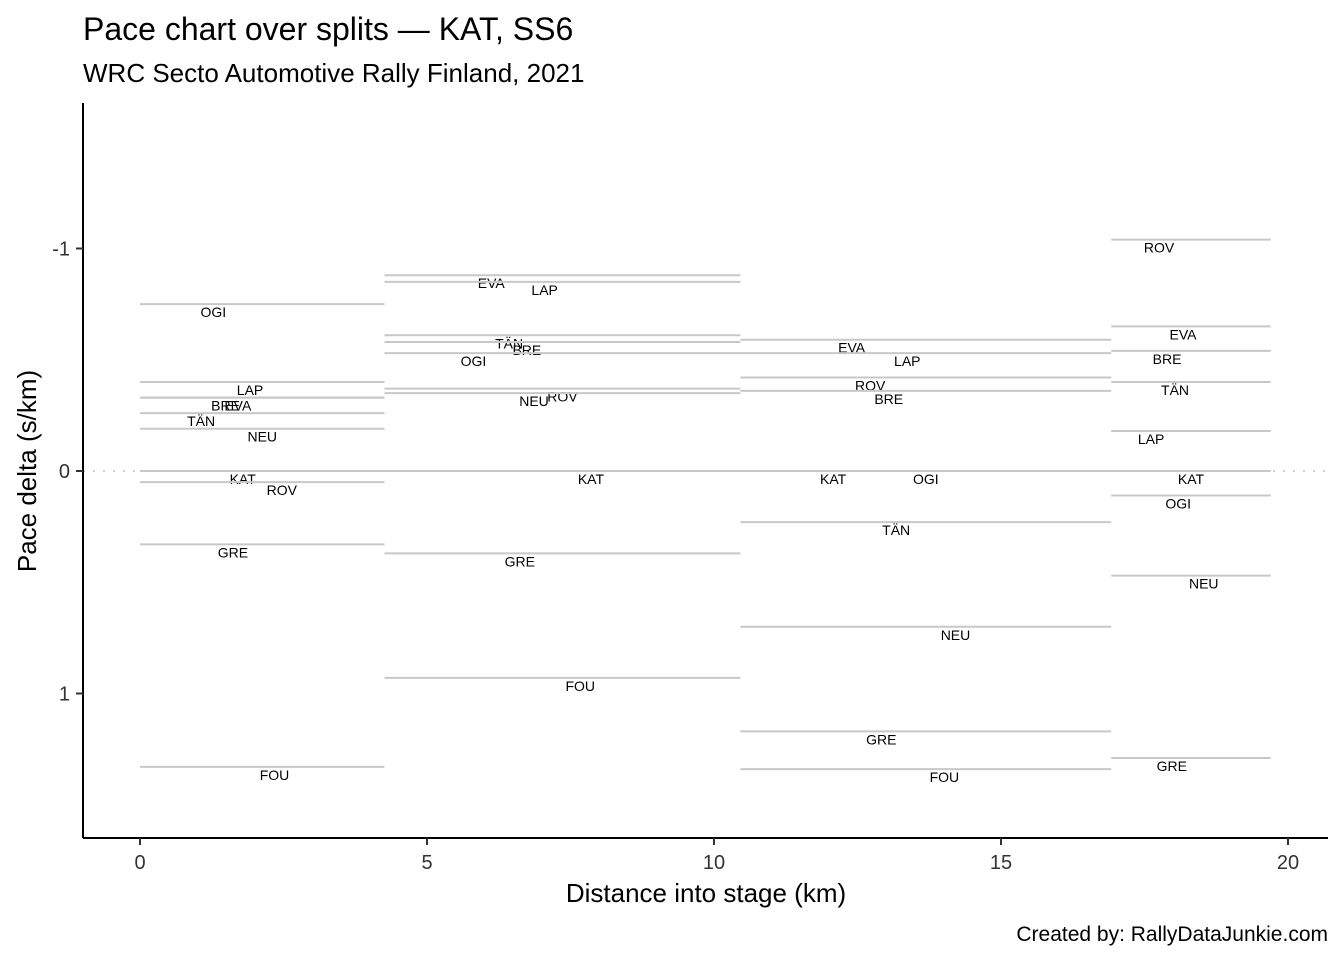  I want to click on y-axis-title: Pace delta (s/km), so click(27, 471).